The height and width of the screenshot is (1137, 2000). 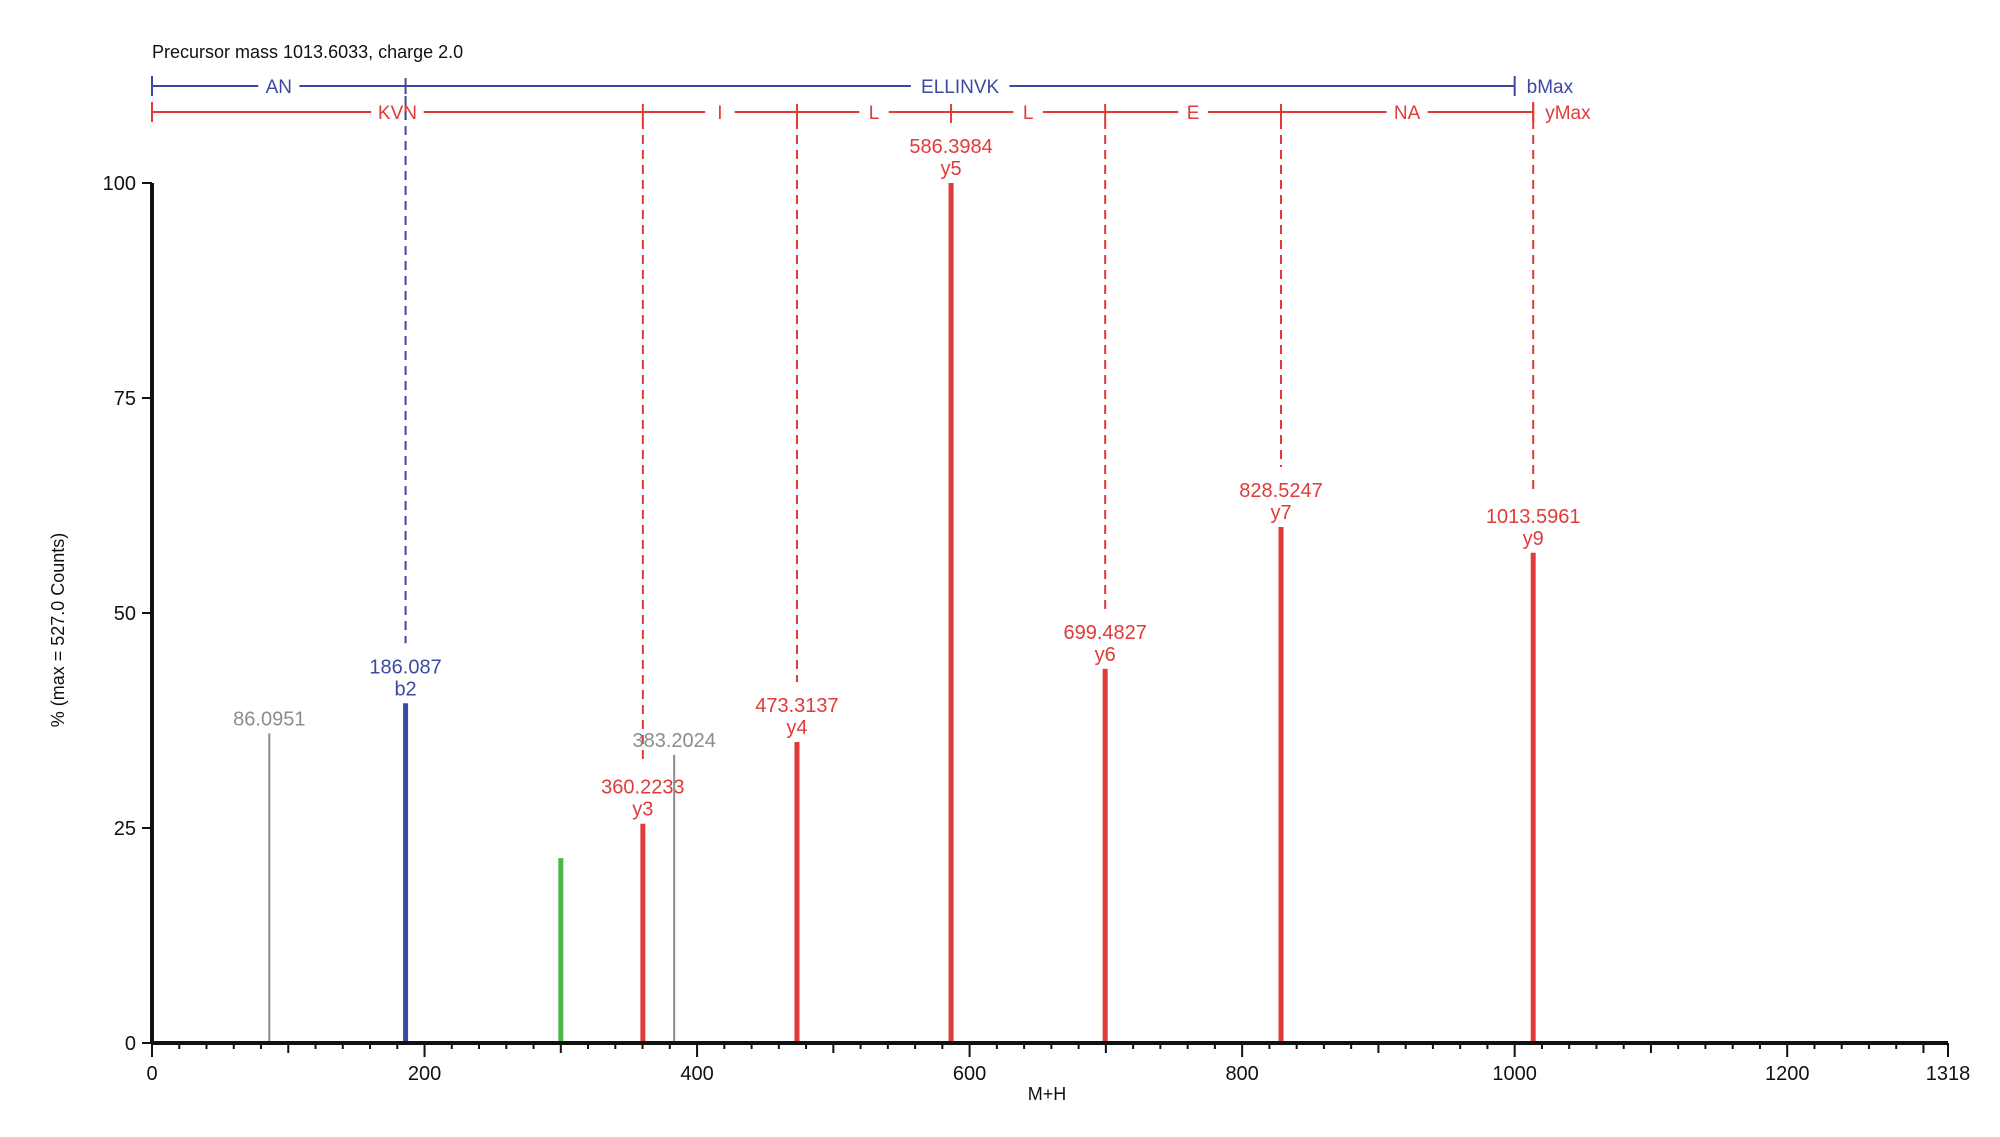 What do you see at coordinates (424, 1074) in the screenshot?
I see `x-tick-label: 200` at bounding box center [424, 1074].